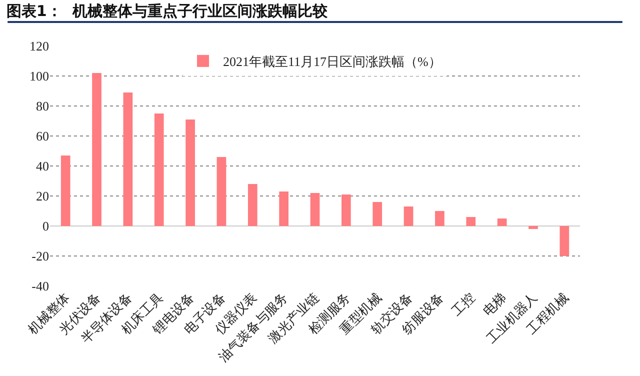 This screenshot has height=376, width=640. Describe the element at coordinates (167, 11) in the screenshot. I see `chart-title: 图表1： 机械整体与重点子行业区间涨跌幅比较` at that location.